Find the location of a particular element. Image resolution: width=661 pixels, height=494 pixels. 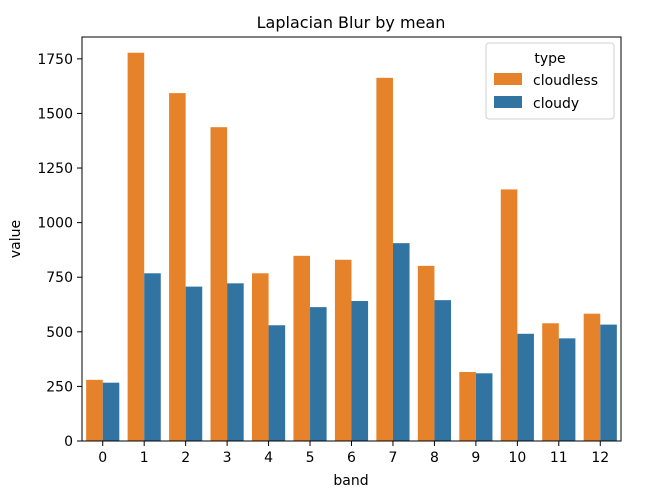

x-tick-label: 1 is located at coordinates (144, 458).